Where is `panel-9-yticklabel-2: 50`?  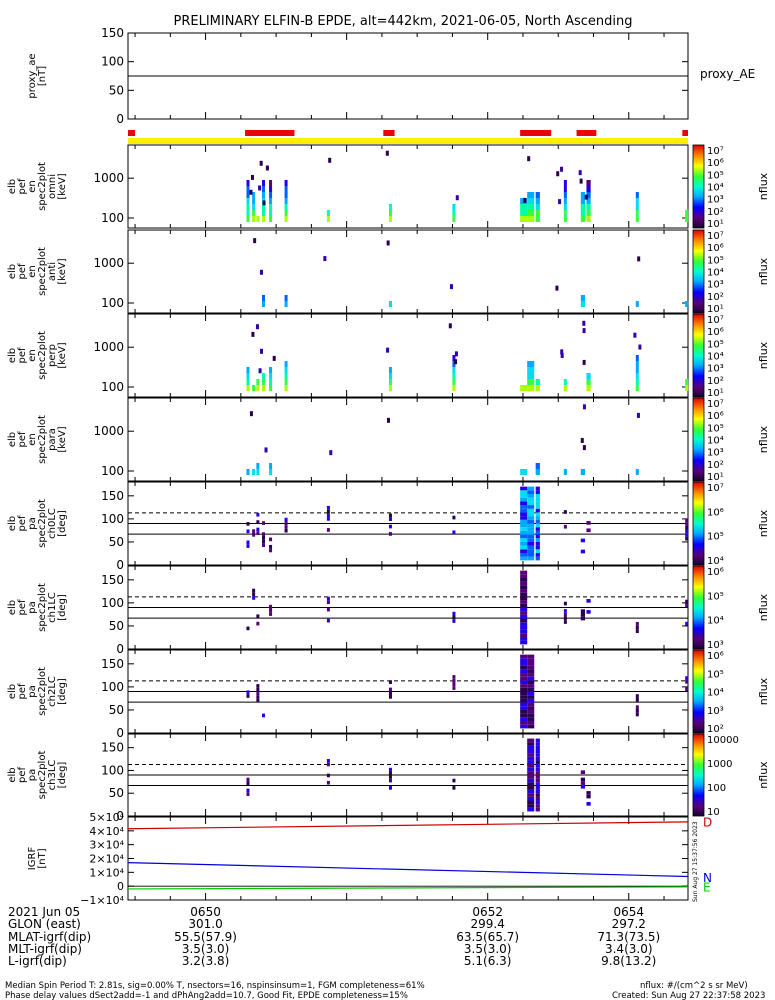
panel-9-yticklabel-2: 50 is located at coordinates (116, 793).